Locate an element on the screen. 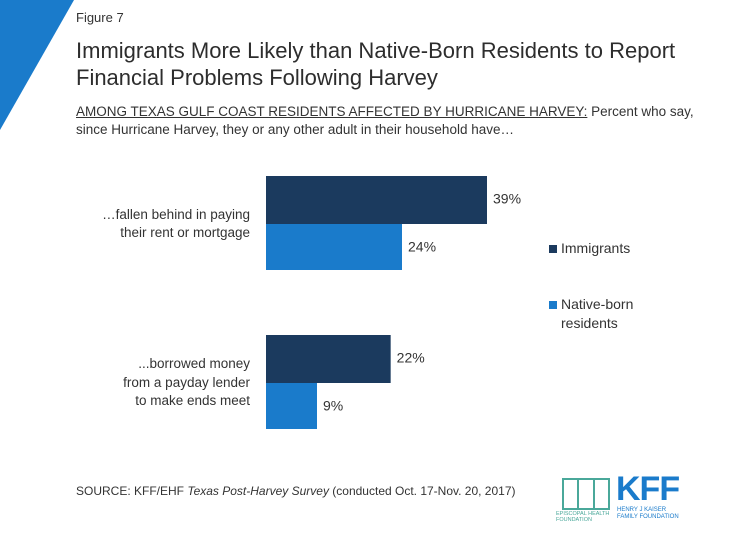  ehf-logo-box is located at coordinates (586, 494).